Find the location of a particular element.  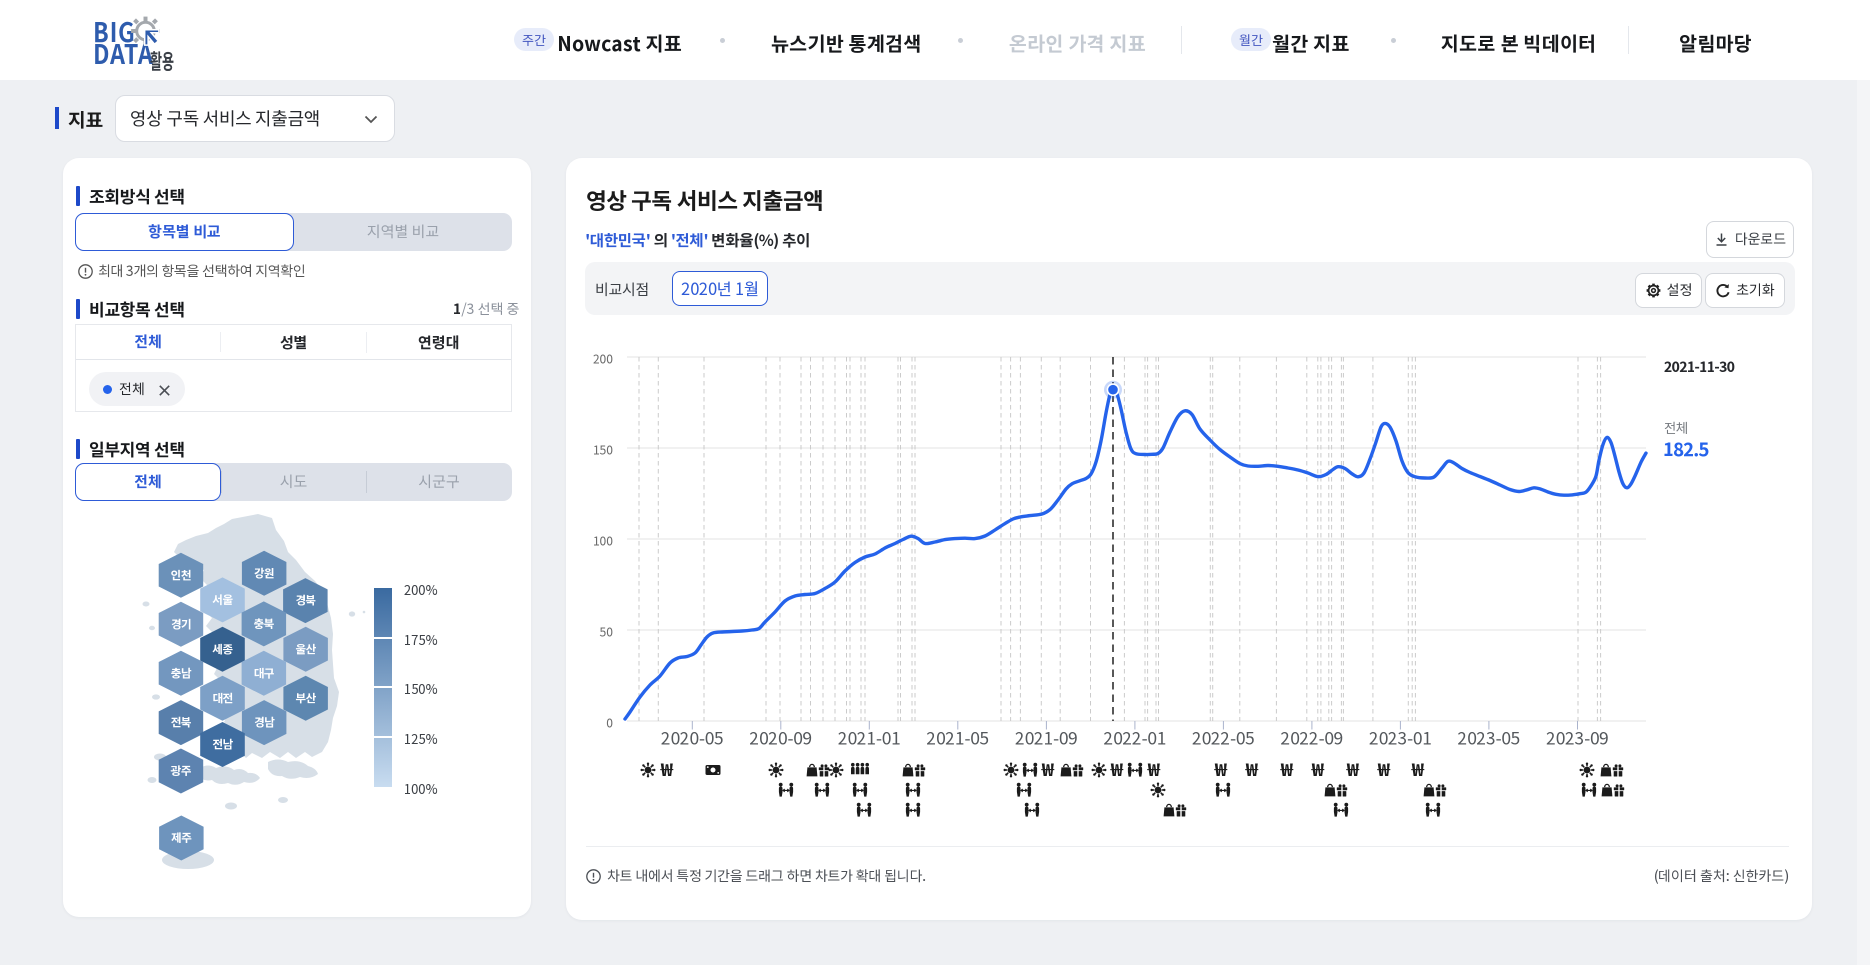

svg-text: 경북 is located at coordinates (305, 601).